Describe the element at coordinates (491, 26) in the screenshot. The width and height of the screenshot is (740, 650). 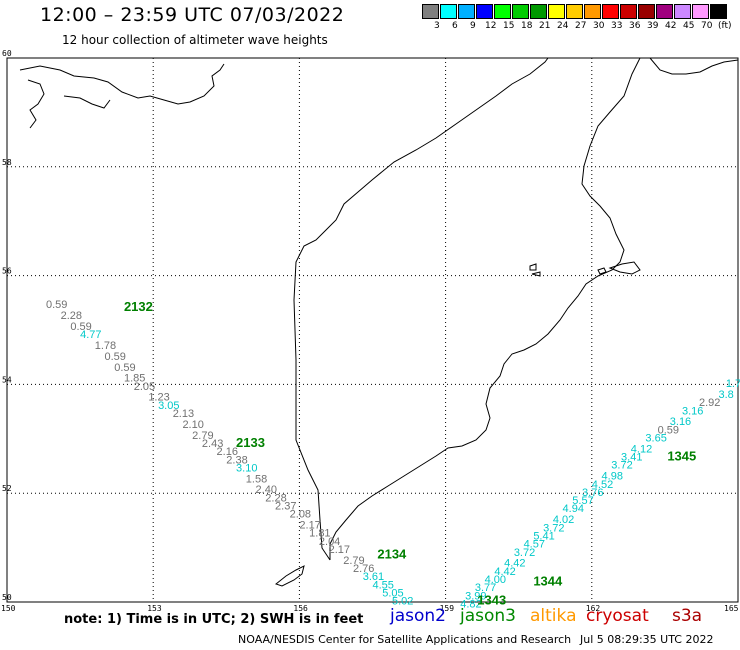
I see `colorbar-label: 12` at that location.